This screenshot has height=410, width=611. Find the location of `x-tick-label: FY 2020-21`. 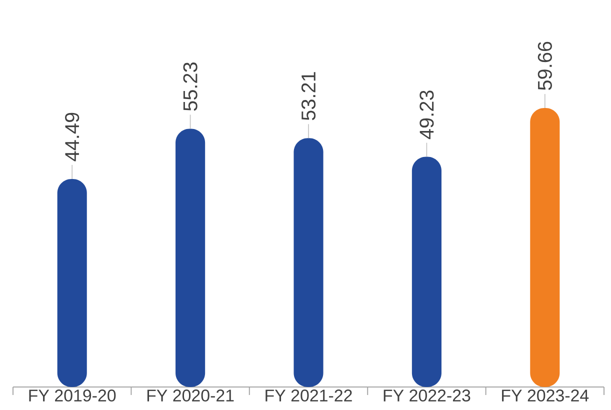

x-tick-label: FY 2020-21 is located at coordinates (190, 396).